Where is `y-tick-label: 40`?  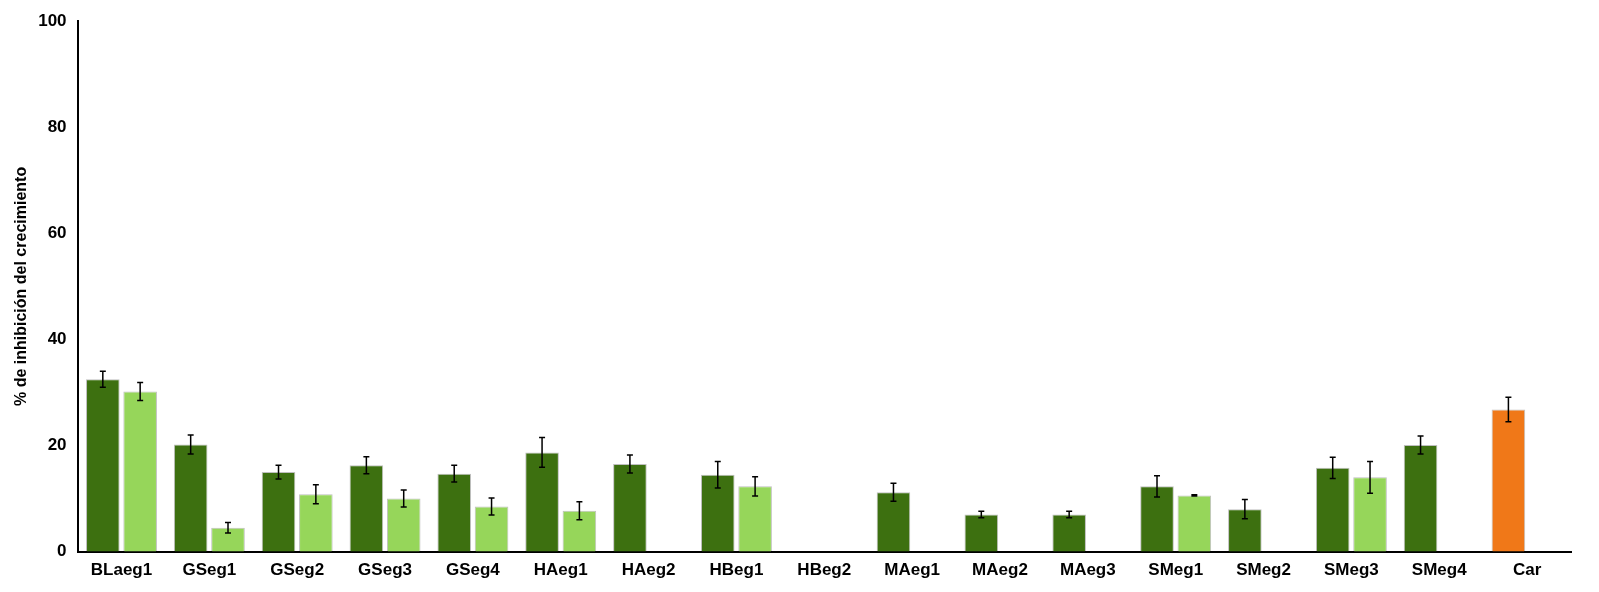 y-tick-label: 40 is located at coordinates (57, 339).